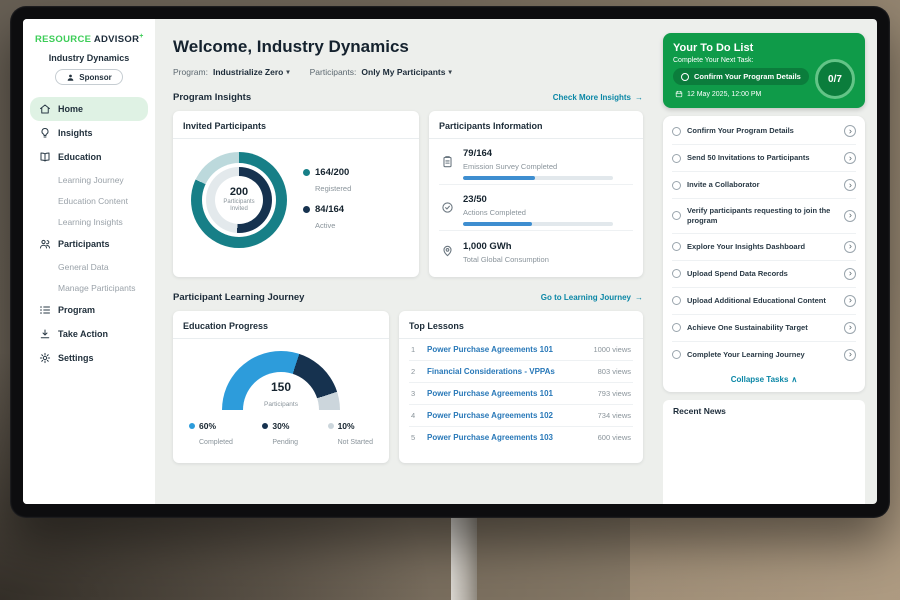 The width and height of the screenshot is (900, 600). I want to click on participants-filter-dropdown: Only My Participants ▾, so click(406, 72).